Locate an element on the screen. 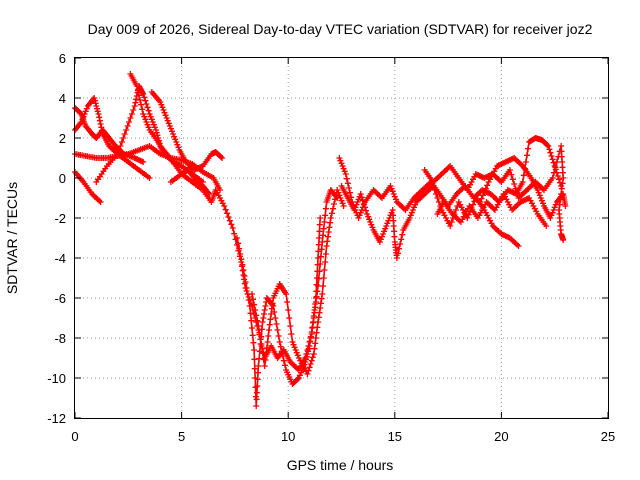 The width and height of the screenshot is (640, 480). series-track-j is located at coordinates (298, 282).